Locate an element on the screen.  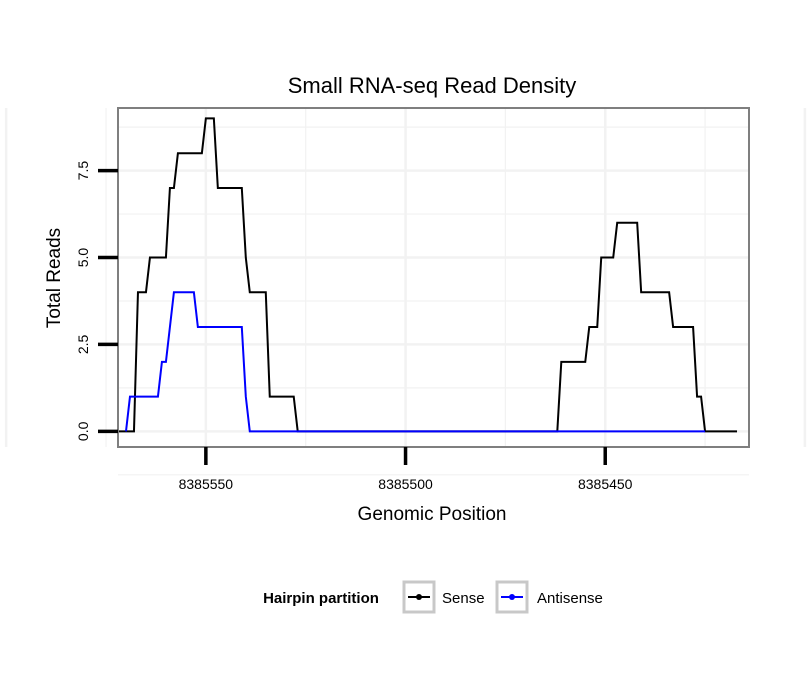
y-tick-label: 7.5 is located at coordinates (83, 171).